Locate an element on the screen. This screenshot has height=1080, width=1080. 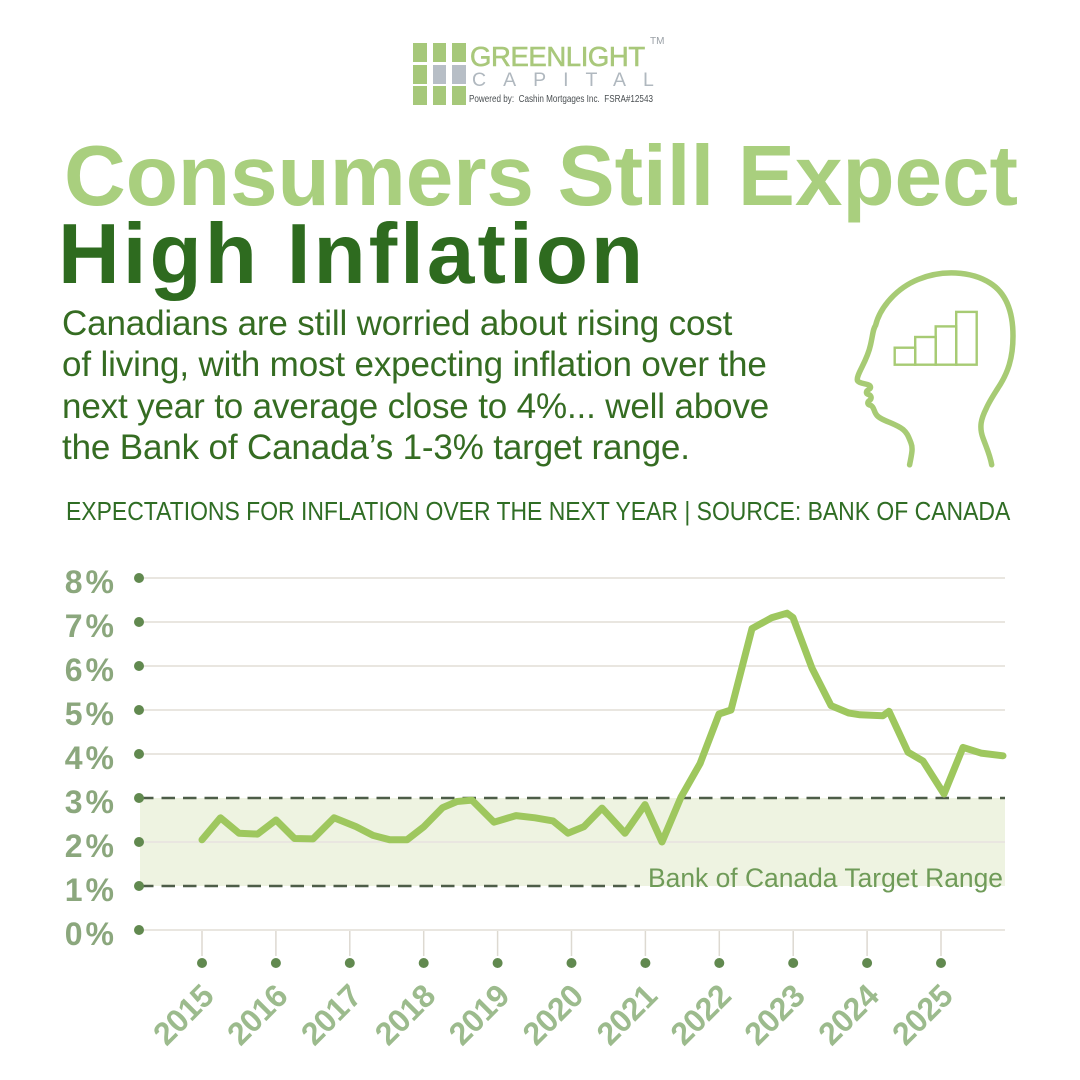
svg-text: 2017 is located at coordinates (331, 1015).